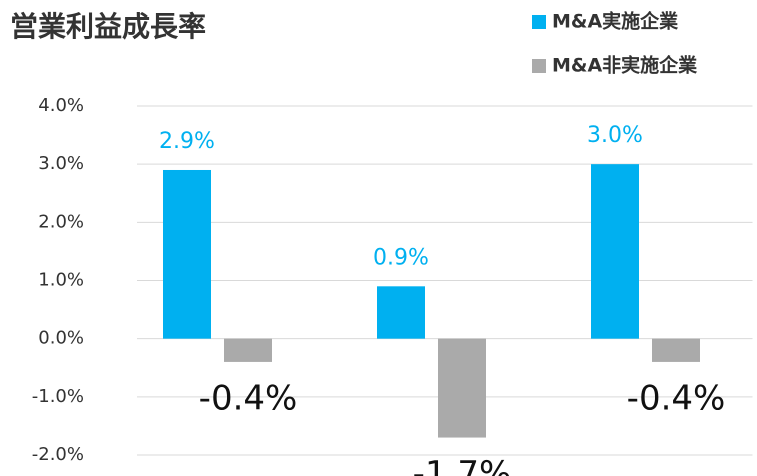 This screenshot has width=757, height=476. Describe the element at coordinates (61, 221) in the screenshot. I see `y-tick-label: 2.0%` at that location.